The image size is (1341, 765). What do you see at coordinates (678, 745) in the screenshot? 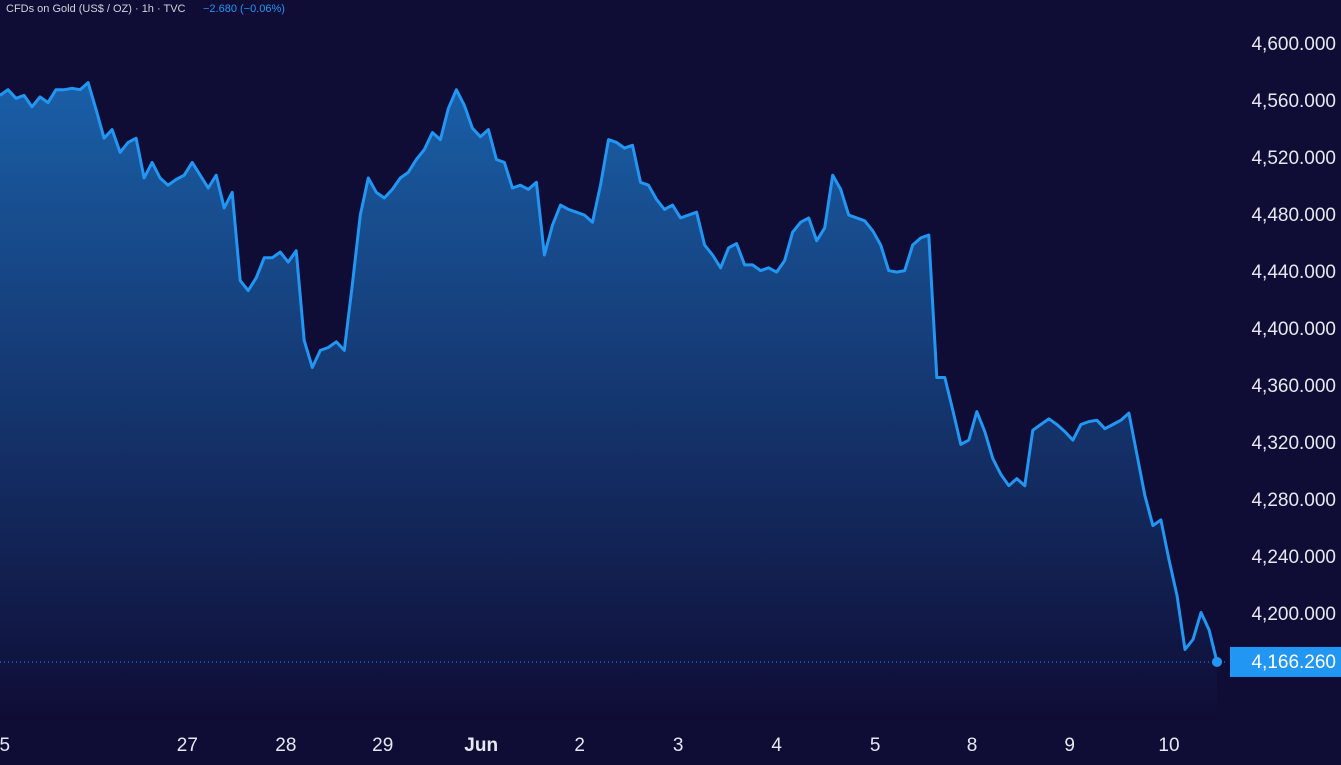
I see `x-tick-label: 3` at bounding box center [678, 745].